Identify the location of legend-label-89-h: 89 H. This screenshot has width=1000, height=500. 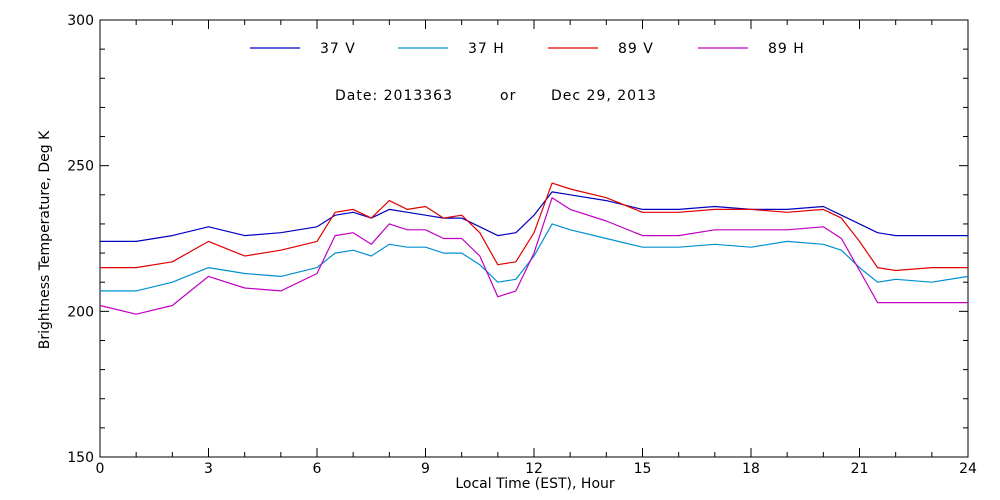
(786, 49).